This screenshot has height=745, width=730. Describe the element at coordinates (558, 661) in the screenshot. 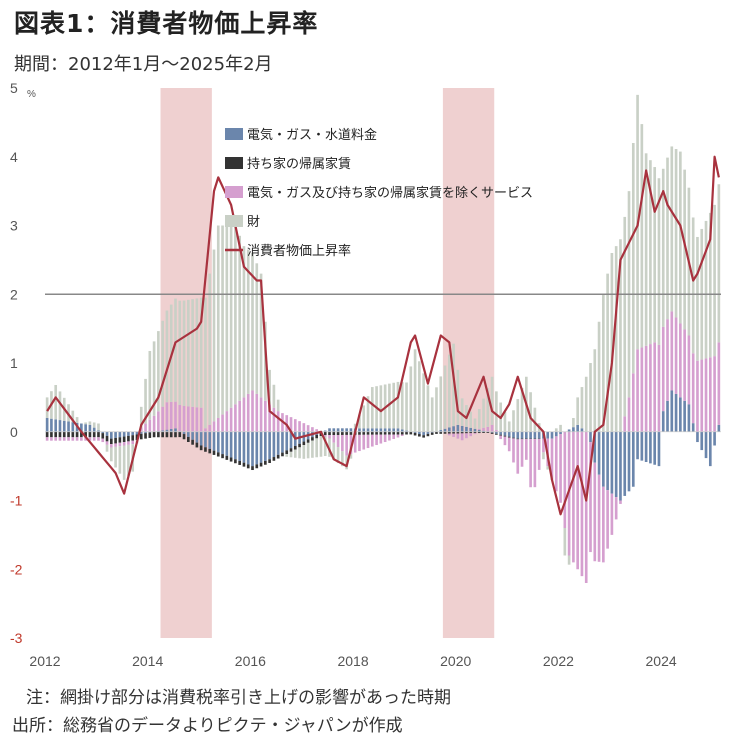

I see `x-tick-label: 2022` at that location.